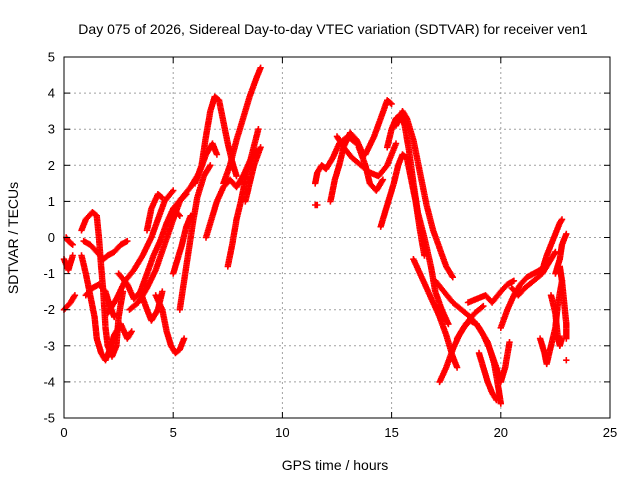 The image size is (640, 480). What do you see at coordinates (610, 432) in the screenshot?
I see `x-tick-label: 25` at bounding box center [610, 432].